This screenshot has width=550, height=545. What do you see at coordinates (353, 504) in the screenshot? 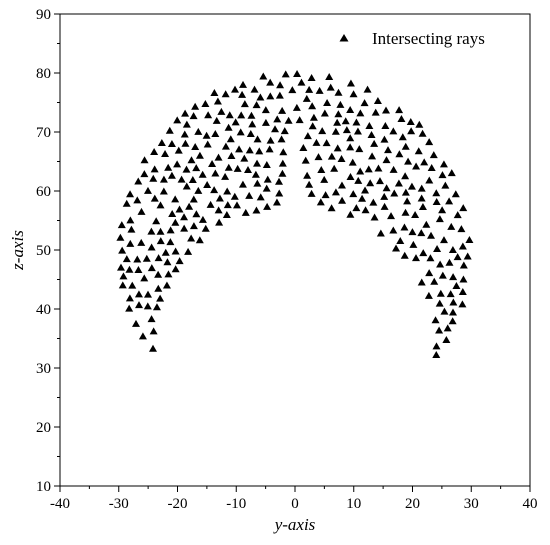
I see `x-tick-label: 10` at bounding box center [353, 504].